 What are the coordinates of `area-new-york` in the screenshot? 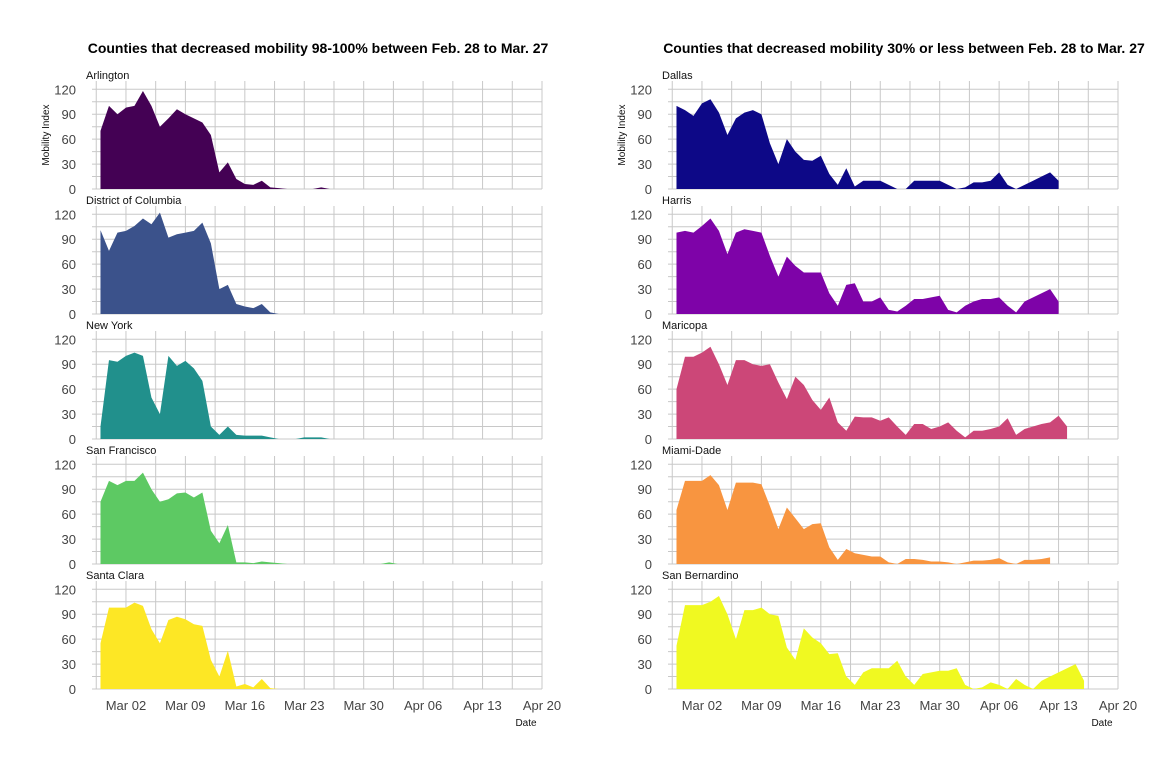 It's located at (313, 395).